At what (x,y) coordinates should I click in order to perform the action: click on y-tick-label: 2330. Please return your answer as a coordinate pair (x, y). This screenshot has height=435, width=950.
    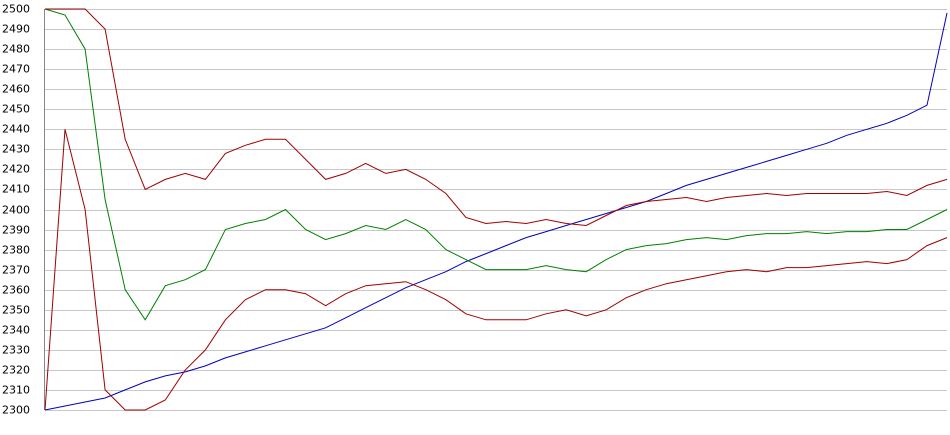
    Looking at the image, I should click on (16, 350).